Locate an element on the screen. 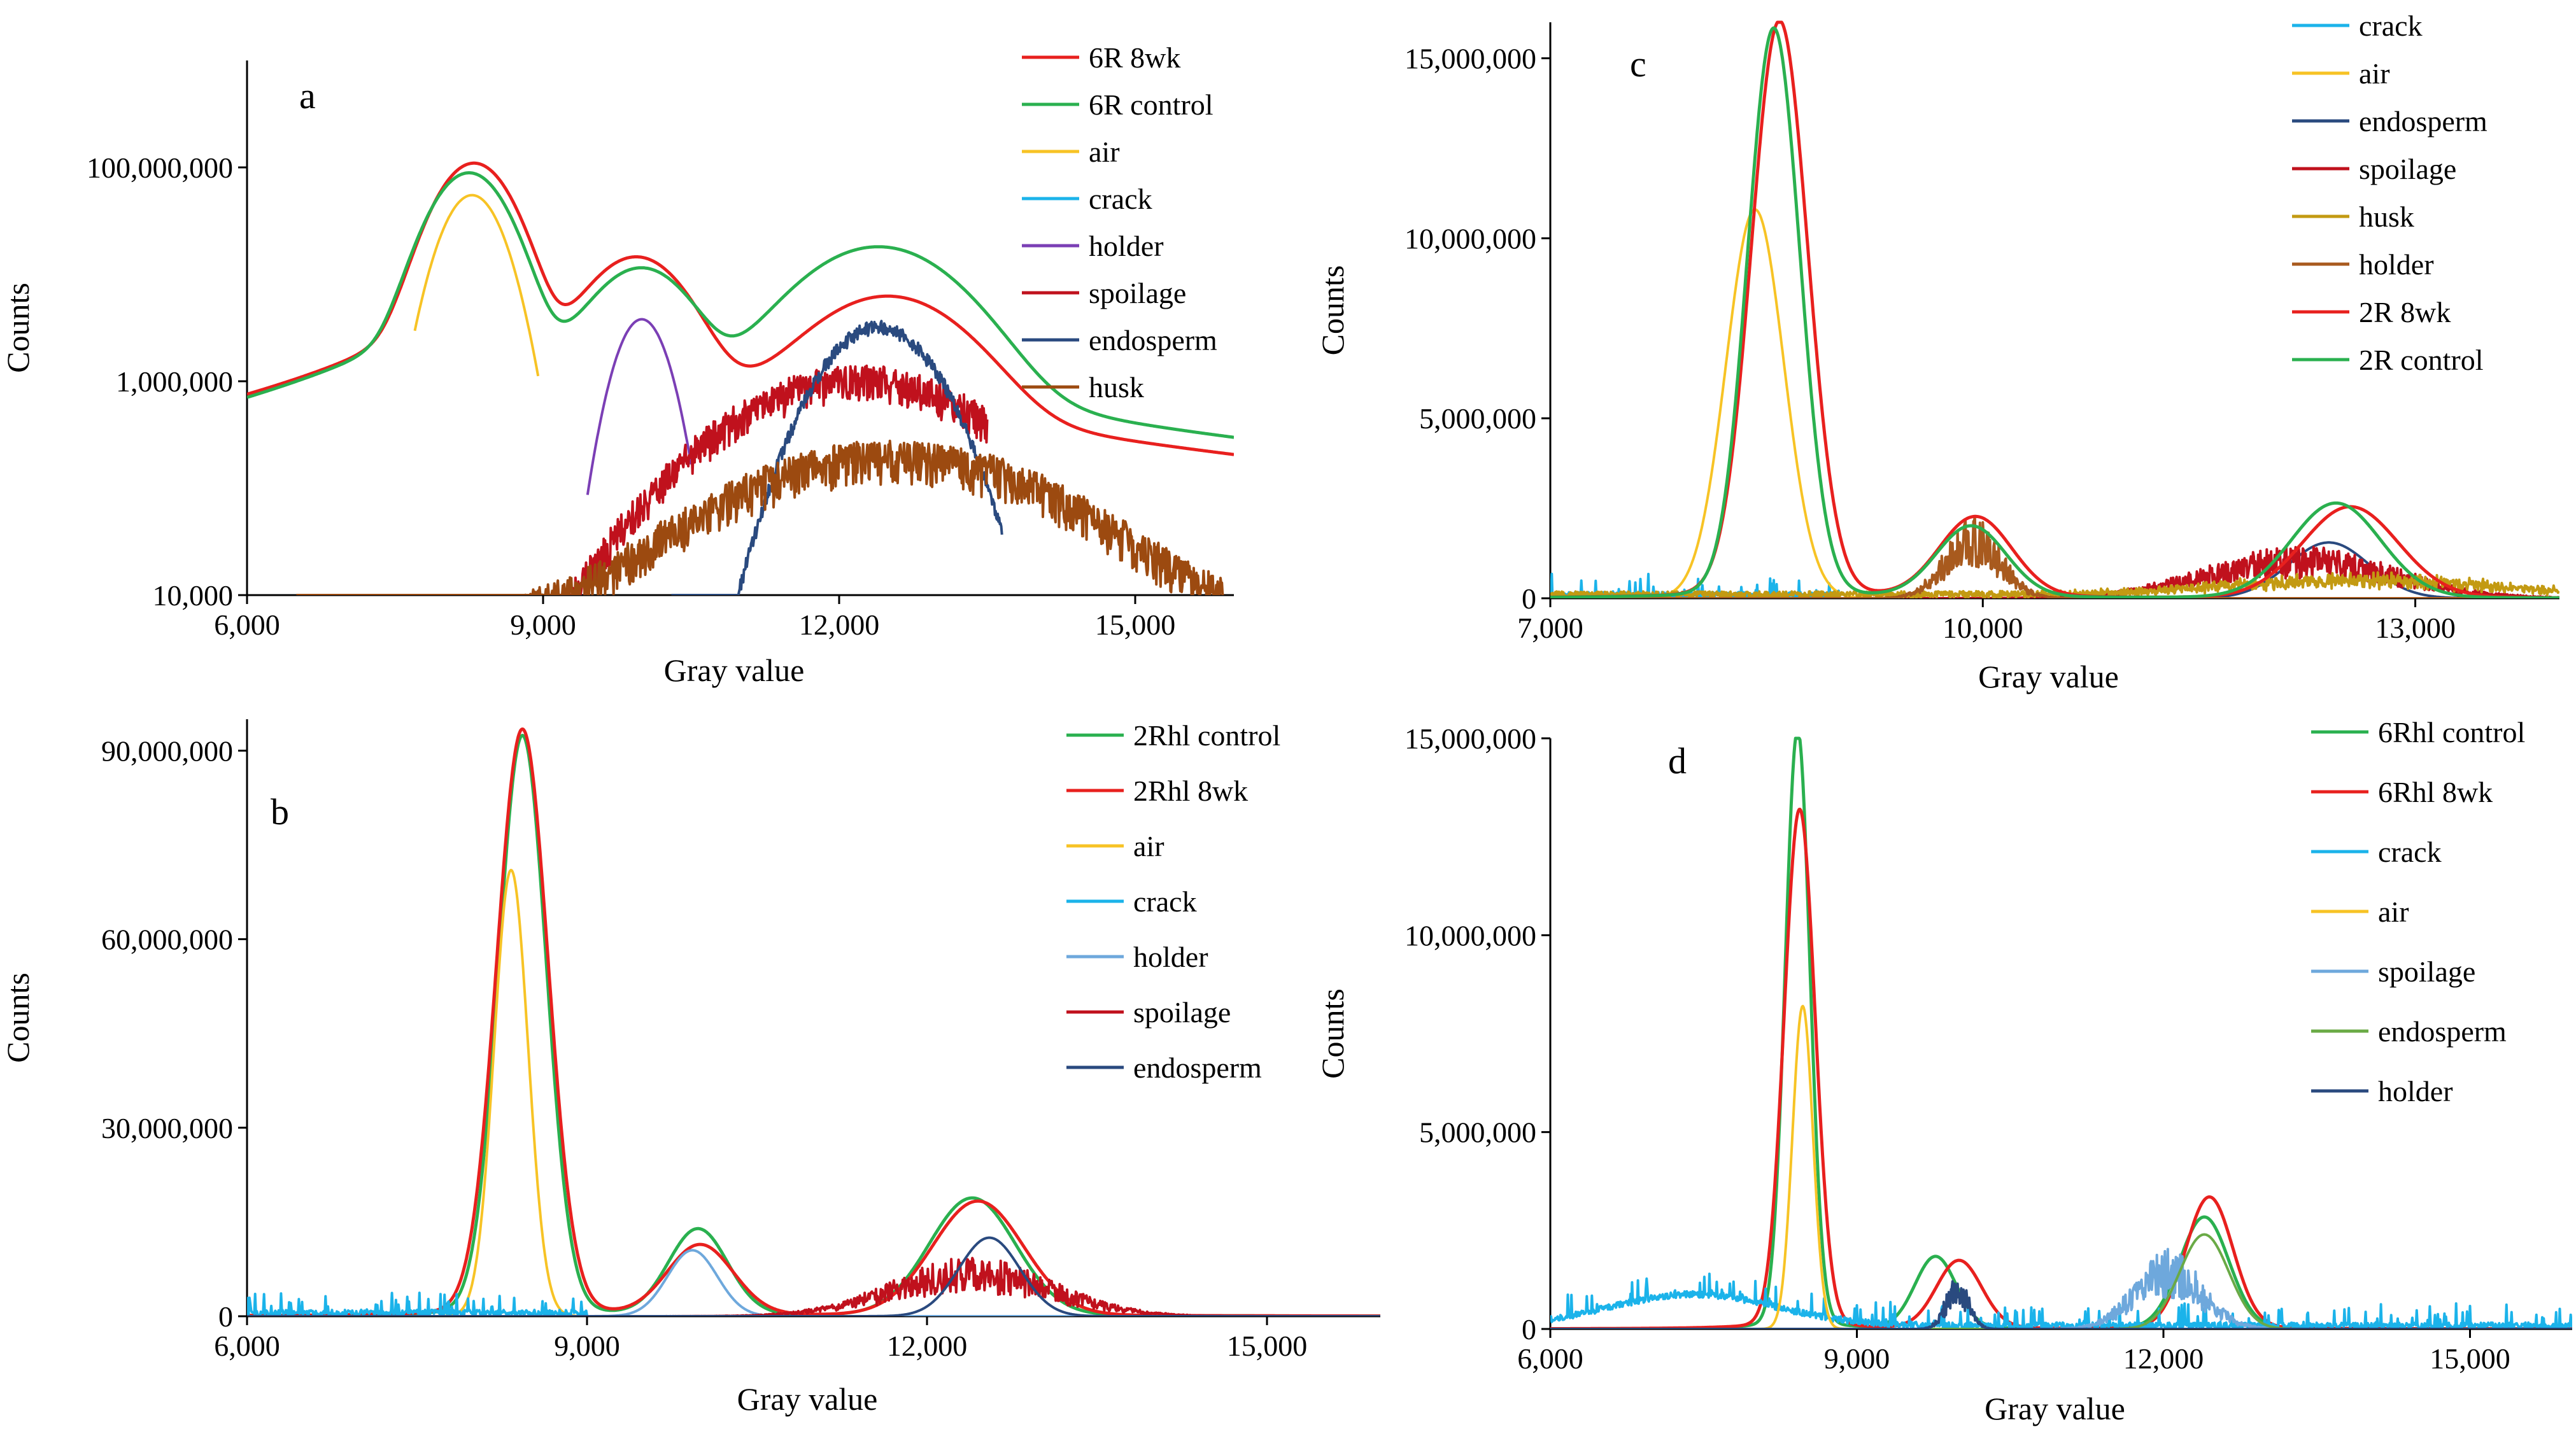 This screenshot has height=1434, width=2576. y-tick-label: 90,000,000 is located at coordinates (167, 751).